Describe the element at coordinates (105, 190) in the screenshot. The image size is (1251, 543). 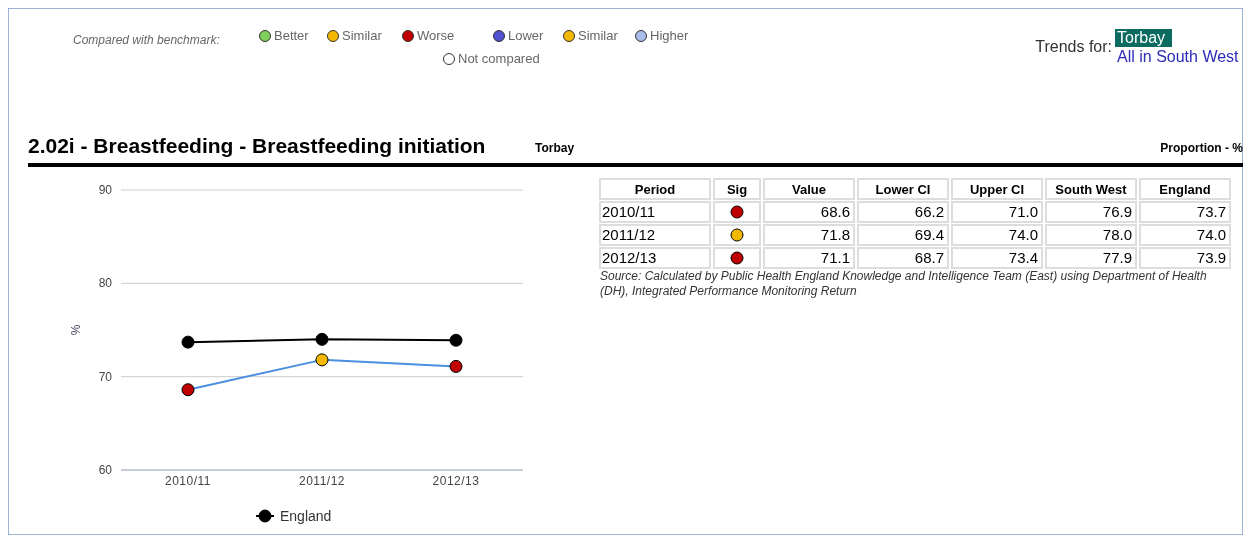
I see `y-tick-label: 90` at that location.